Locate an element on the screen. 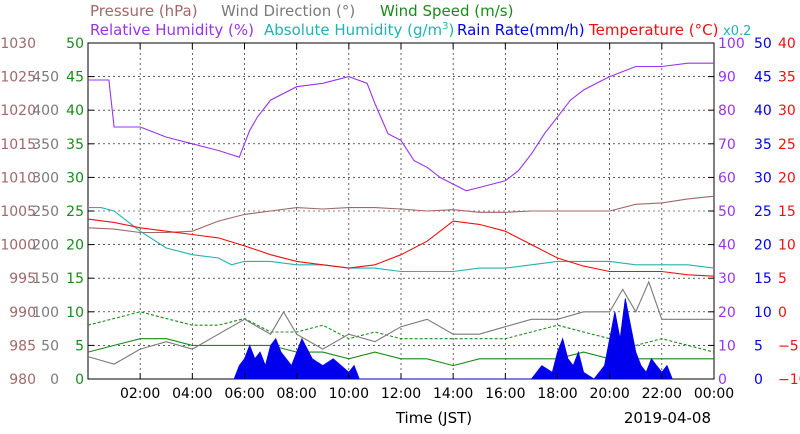 Image resolution: width=800 pixels, height=434 pixels. y-tick-label-rain-rate: 10 is located at coordinates (763, 313).